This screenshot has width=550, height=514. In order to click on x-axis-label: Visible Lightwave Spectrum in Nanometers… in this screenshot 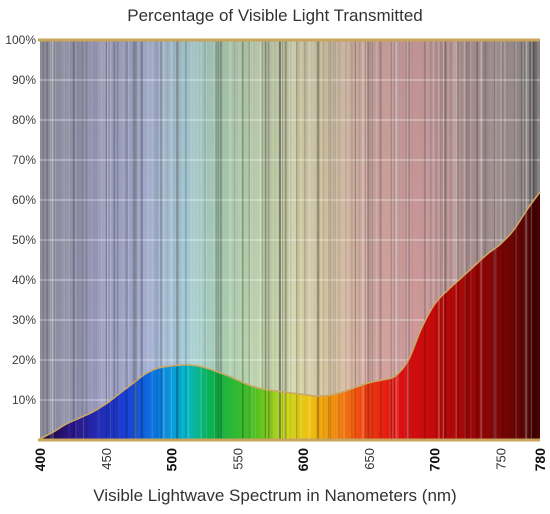, I will do `click(275, 495)`.